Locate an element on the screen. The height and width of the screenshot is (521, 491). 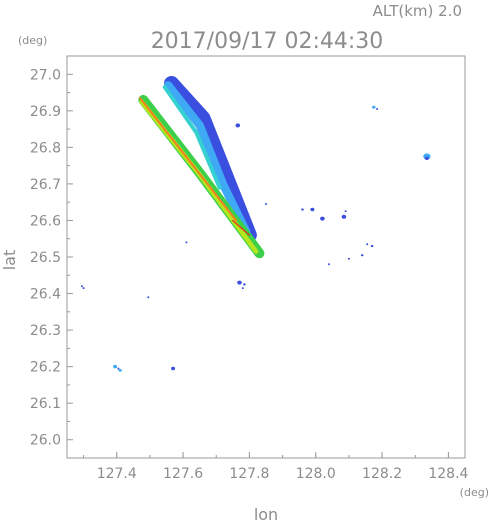
y-tick-label-6: 26.6 is located at coordinates (45, 221).